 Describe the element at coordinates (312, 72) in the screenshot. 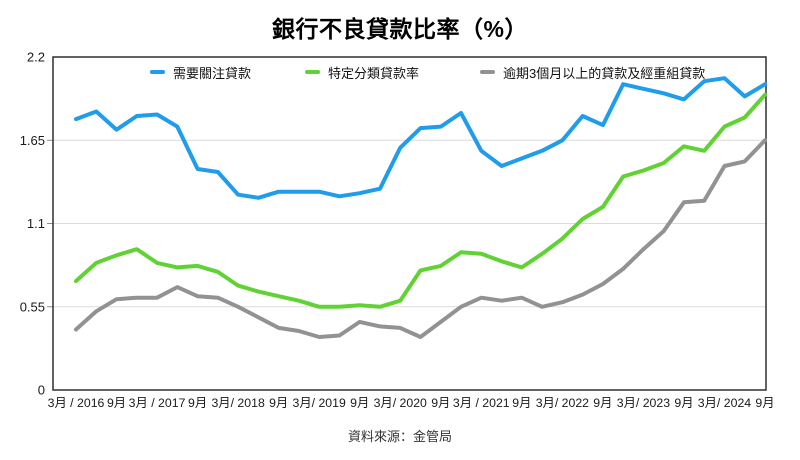

I see `legend-dash-green-icon` at that location.